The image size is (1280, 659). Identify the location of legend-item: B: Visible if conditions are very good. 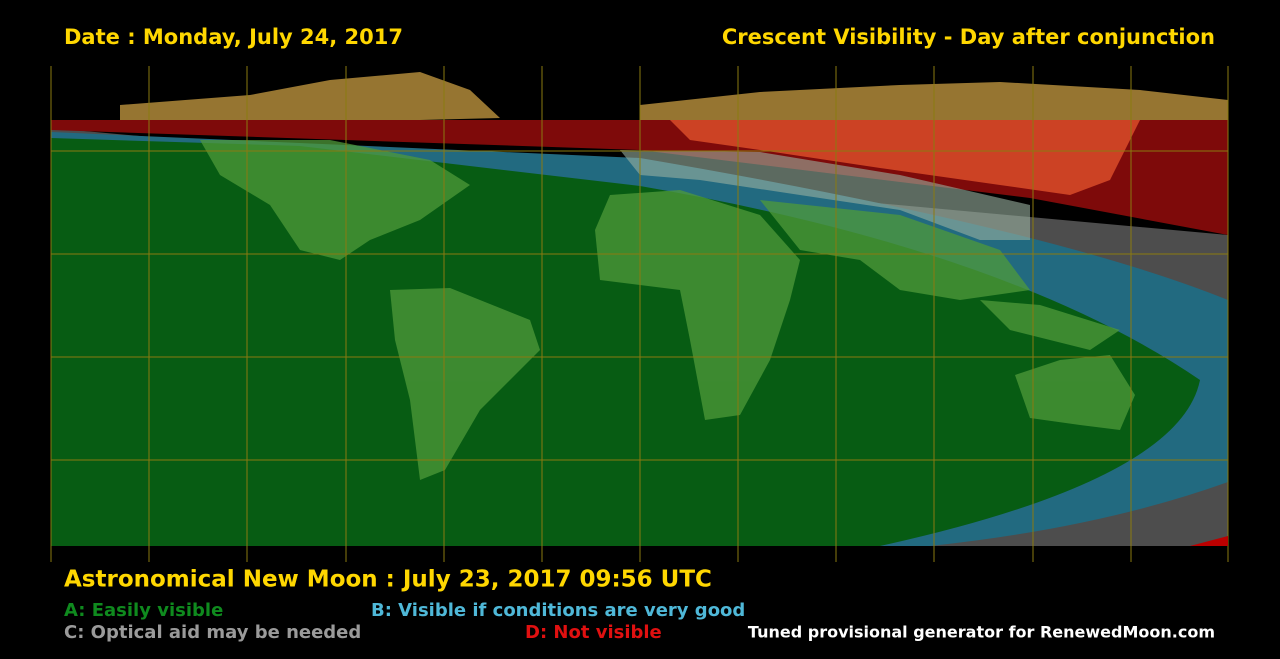
(558, 610).